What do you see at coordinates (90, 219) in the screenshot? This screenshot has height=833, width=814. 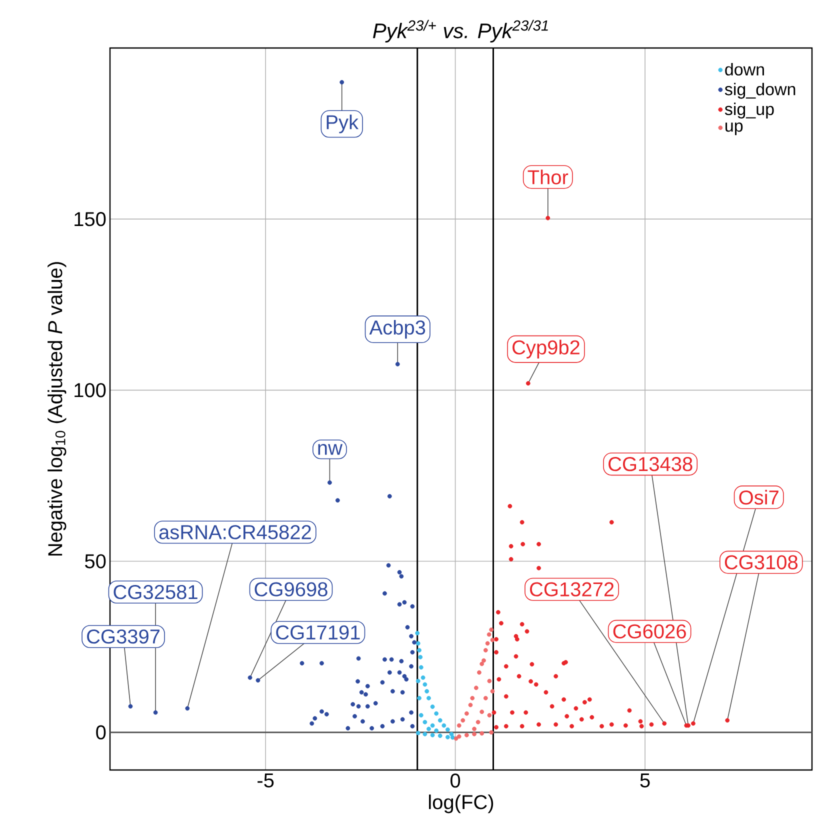 I see `y-tick-label: 150` at bounding box center [90, 219].